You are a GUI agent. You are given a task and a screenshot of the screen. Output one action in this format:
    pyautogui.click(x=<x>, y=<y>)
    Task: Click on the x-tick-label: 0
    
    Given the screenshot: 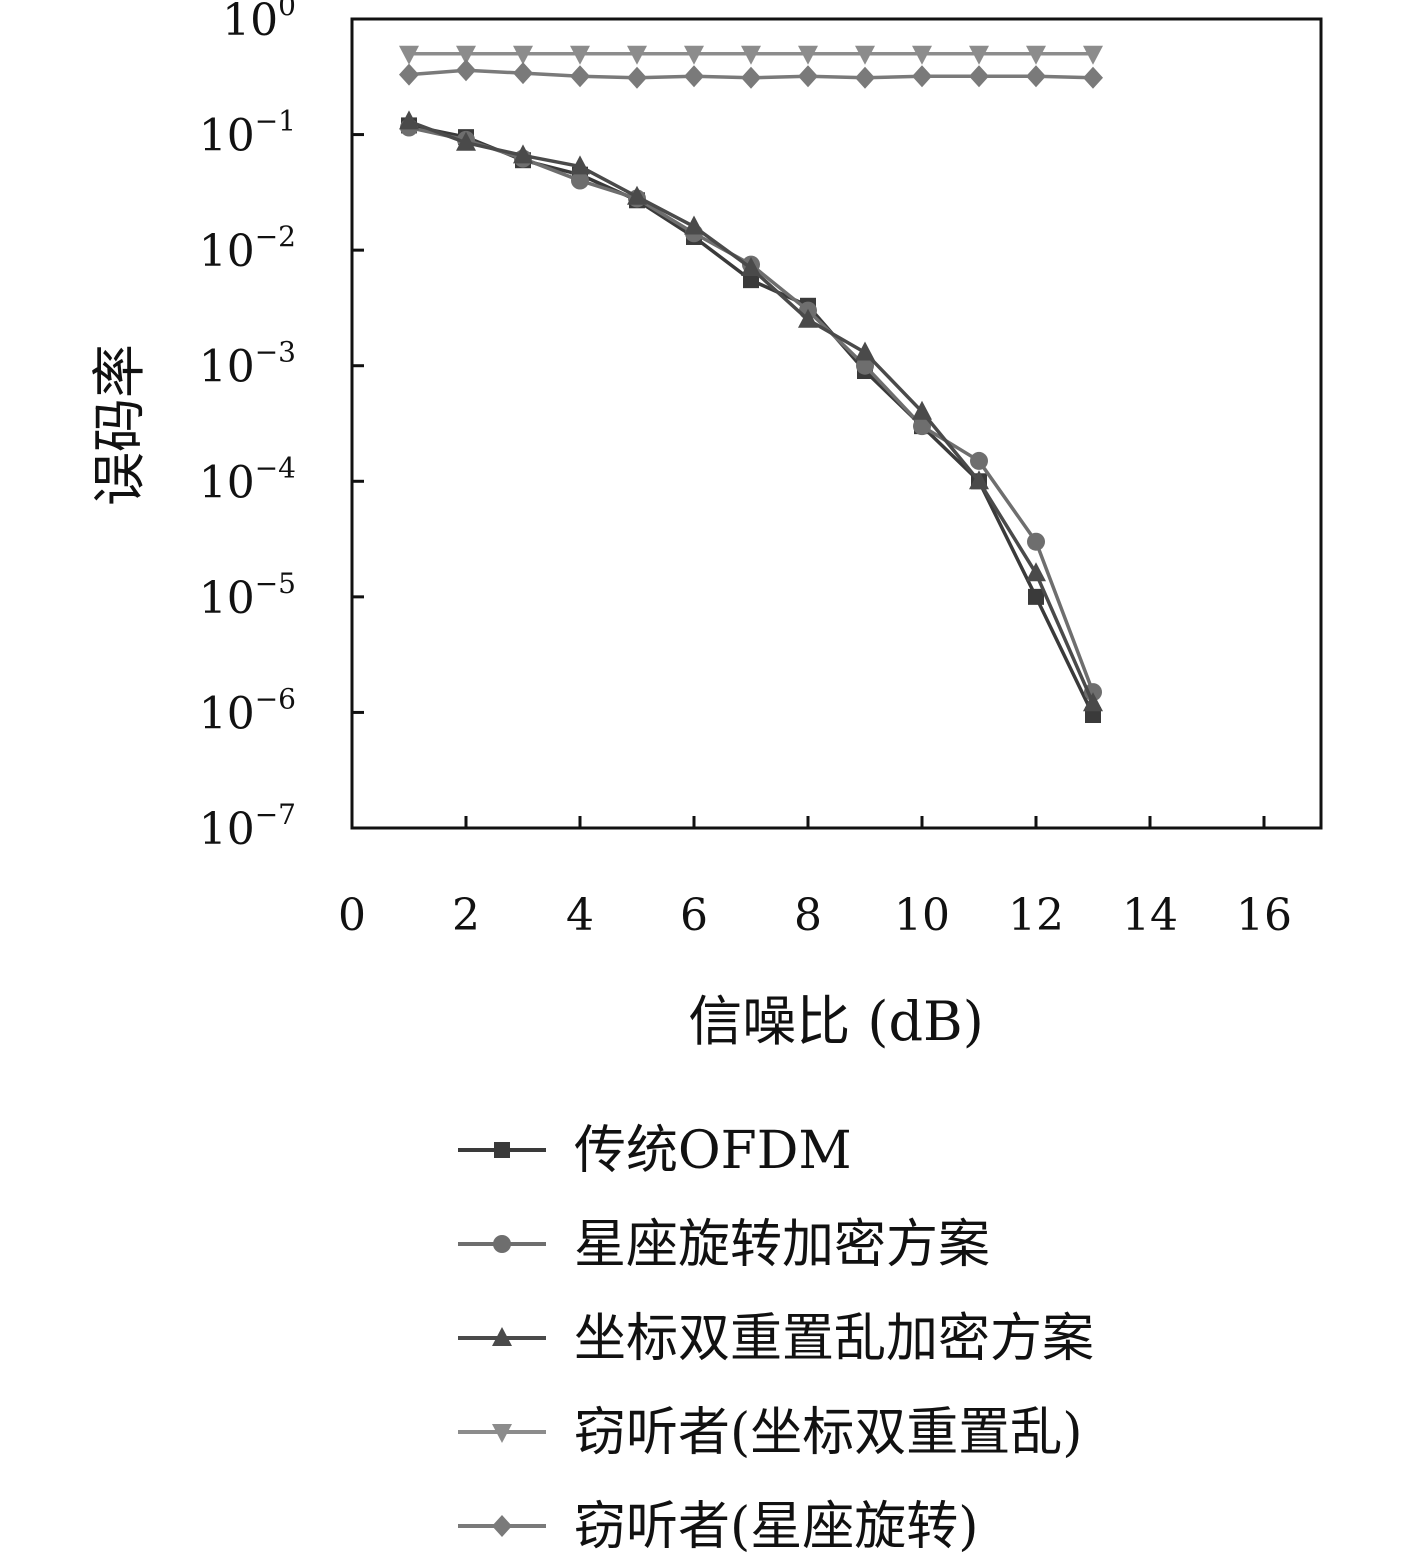 What is the action you would take?
    pyautogui.click(x=352, y=915)
    